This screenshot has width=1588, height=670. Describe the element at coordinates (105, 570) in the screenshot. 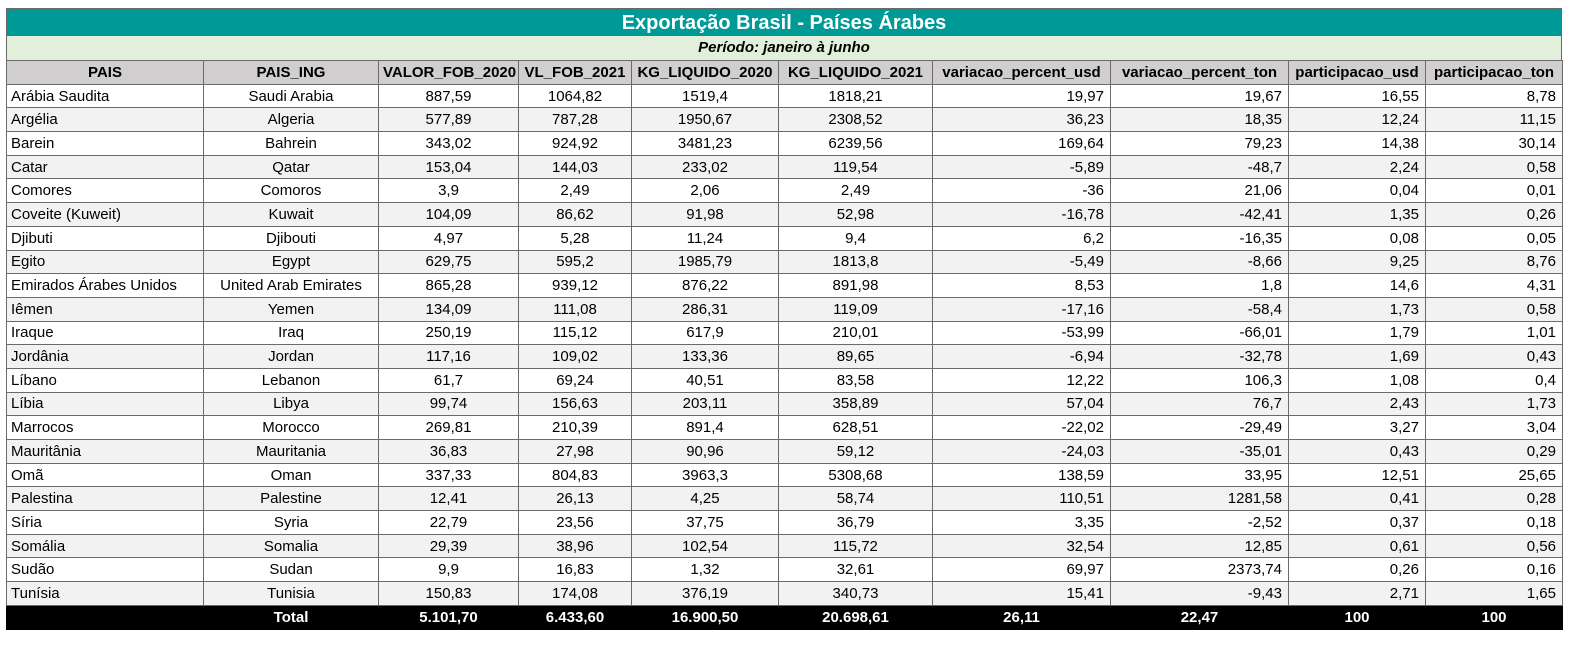

I see `country-cell: Sudão` at that location.